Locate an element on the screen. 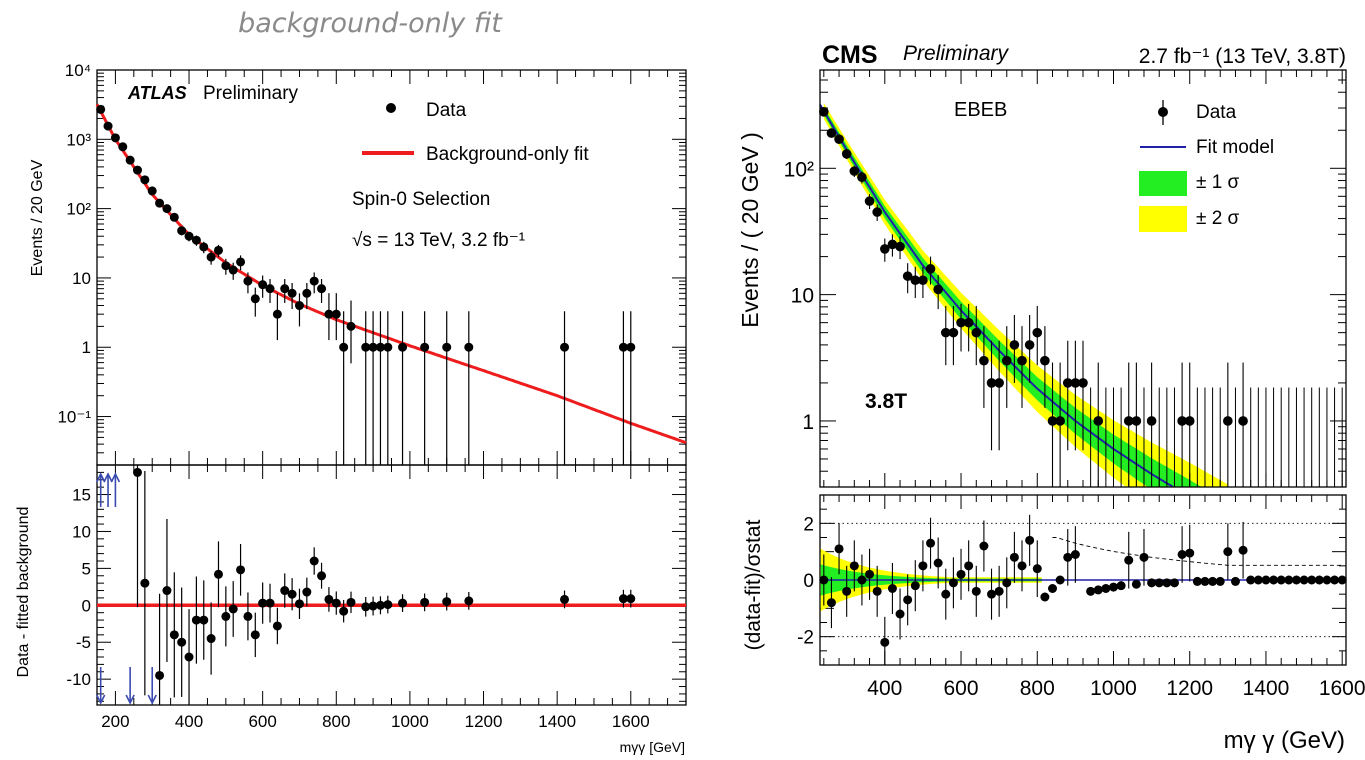 This screenshot has height=760, width=1365. cms-legend-band1-swatch is located at coordinates (1163, 183).